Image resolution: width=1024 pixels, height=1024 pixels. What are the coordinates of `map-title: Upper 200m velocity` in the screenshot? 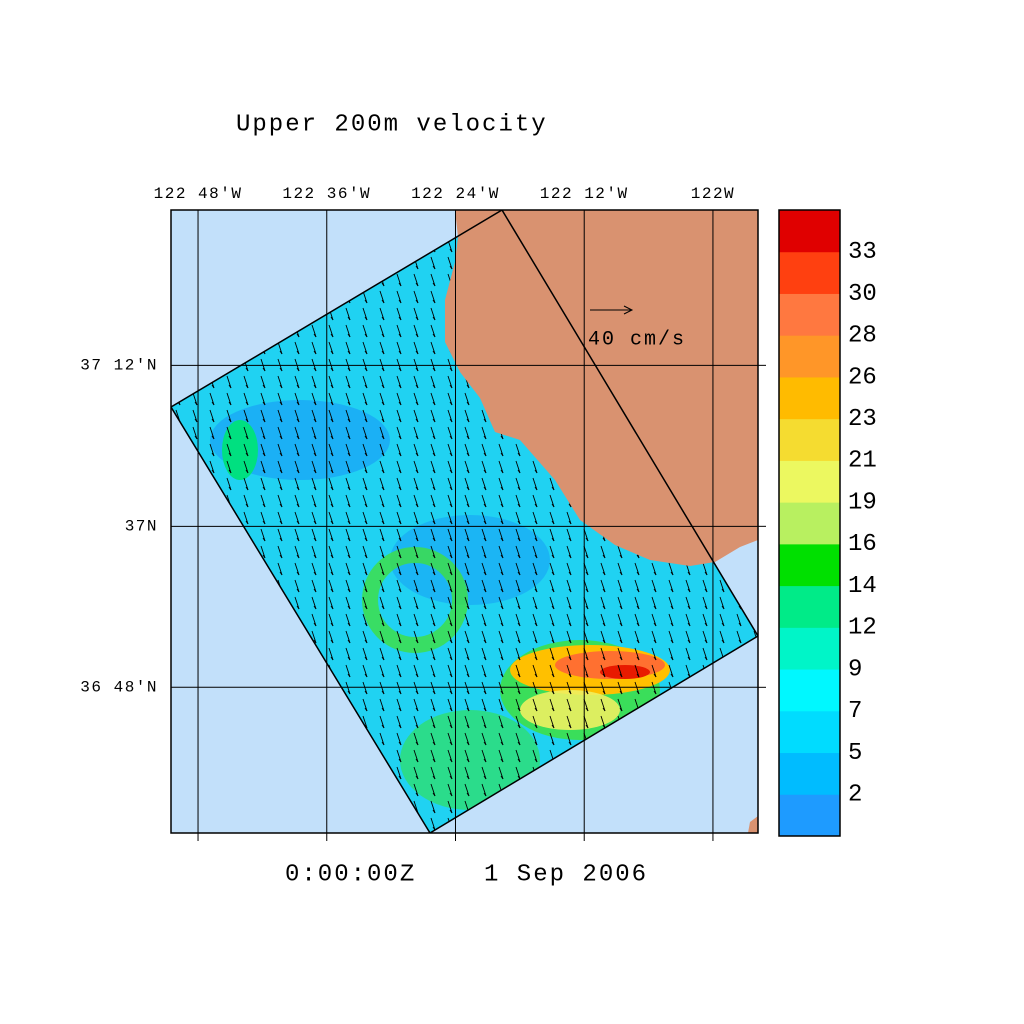 It's located at (392, 124).